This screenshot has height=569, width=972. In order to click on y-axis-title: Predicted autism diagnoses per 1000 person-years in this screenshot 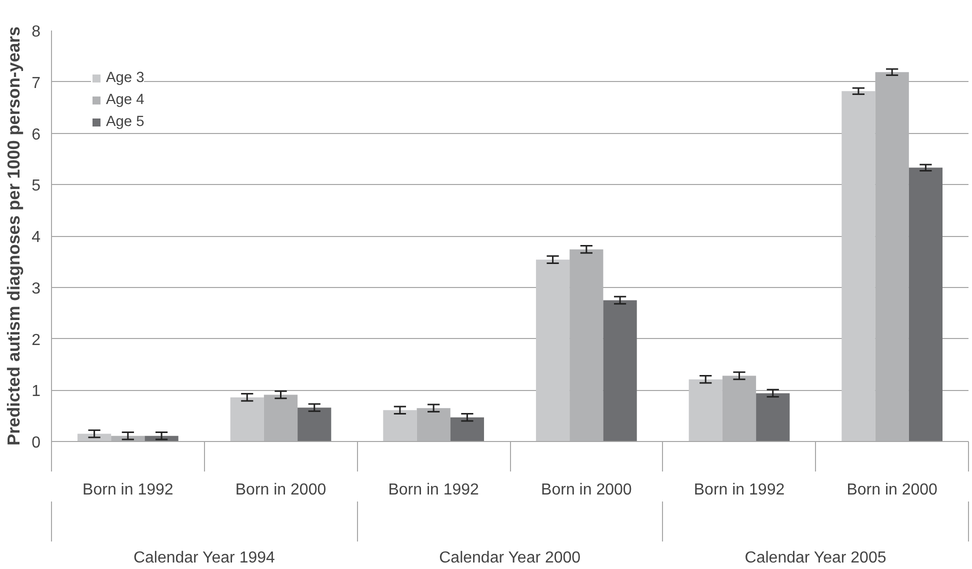, I will do `click(14, 236)`.